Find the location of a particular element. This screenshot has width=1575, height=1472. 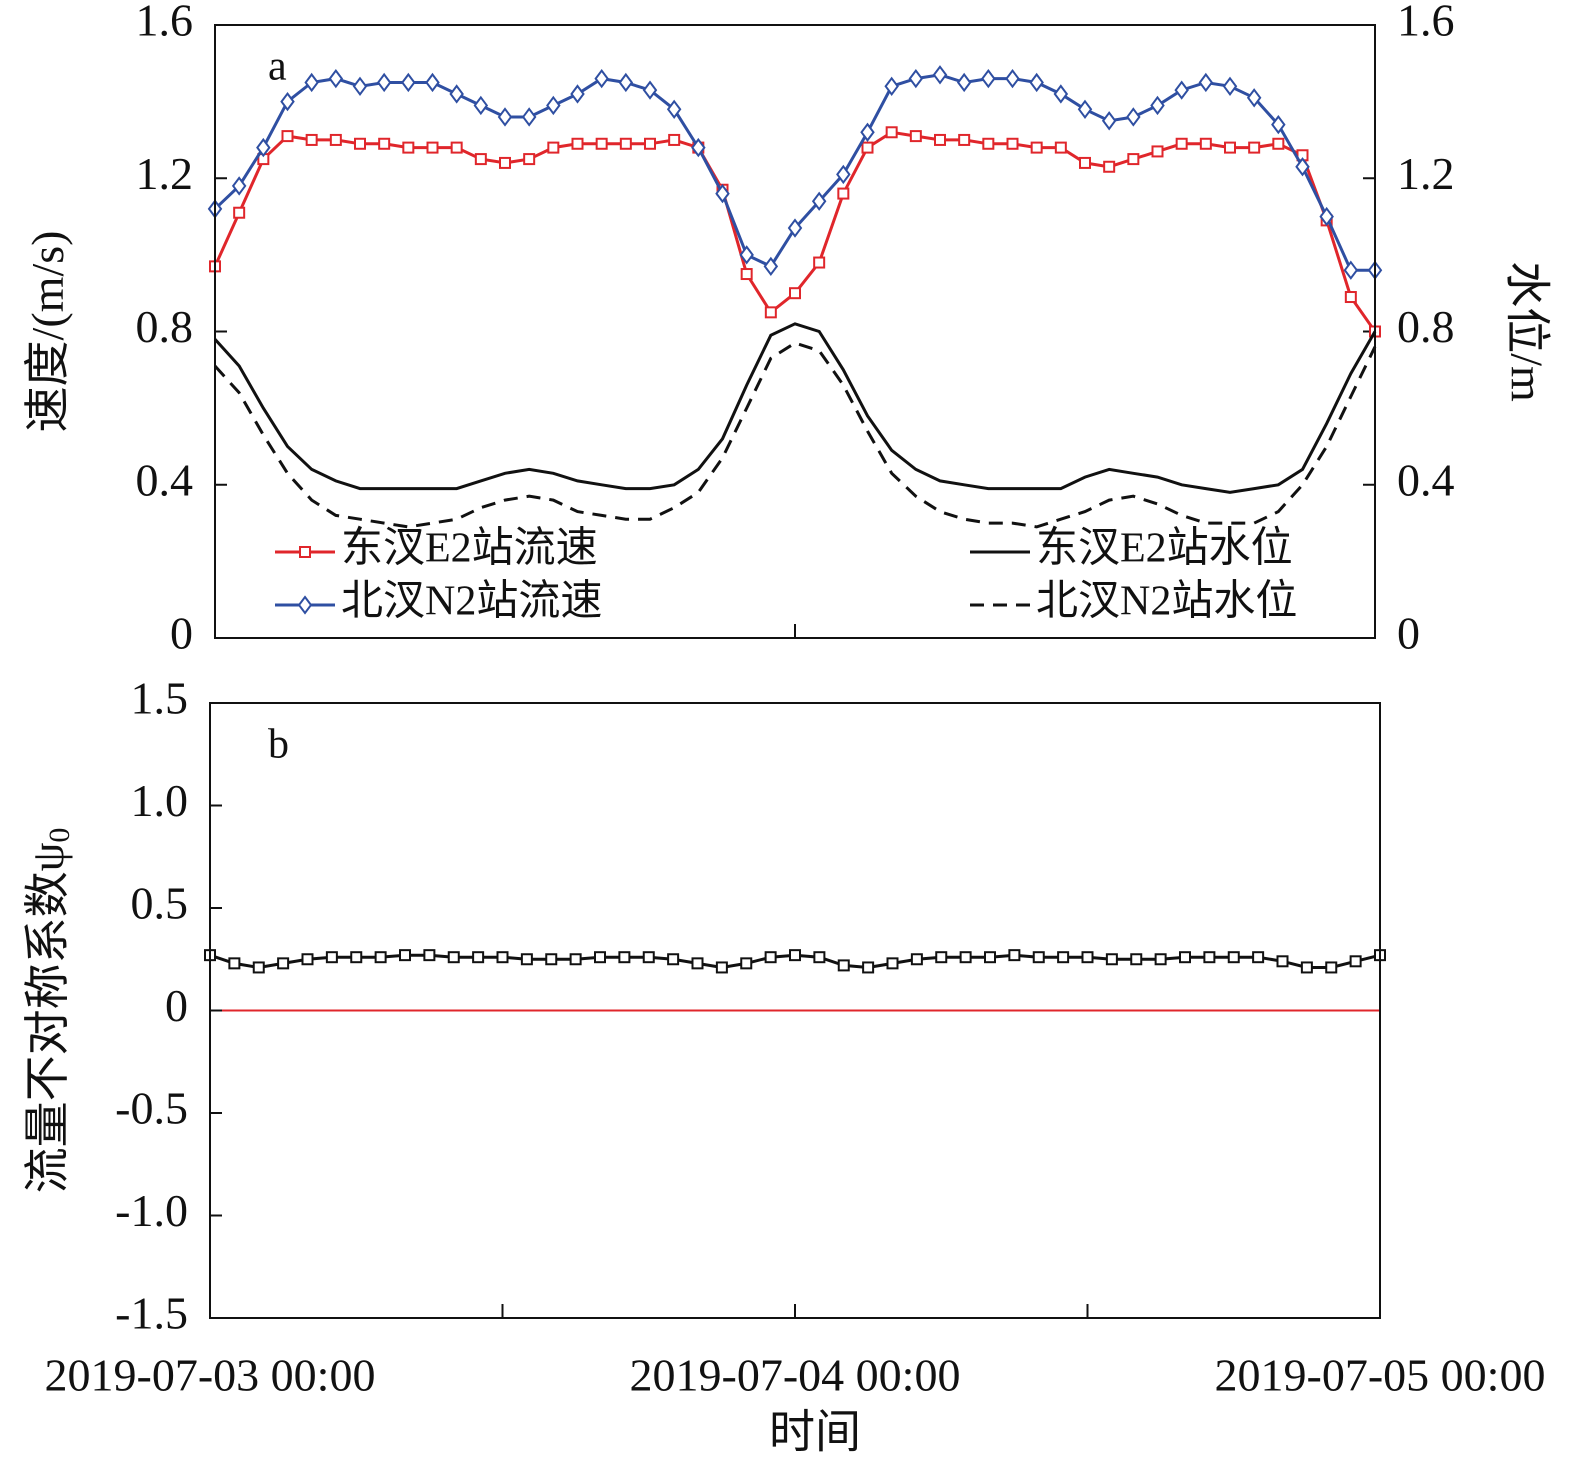

y-axis-label: 速度/(m/s) is located at coordinates (47, 332).